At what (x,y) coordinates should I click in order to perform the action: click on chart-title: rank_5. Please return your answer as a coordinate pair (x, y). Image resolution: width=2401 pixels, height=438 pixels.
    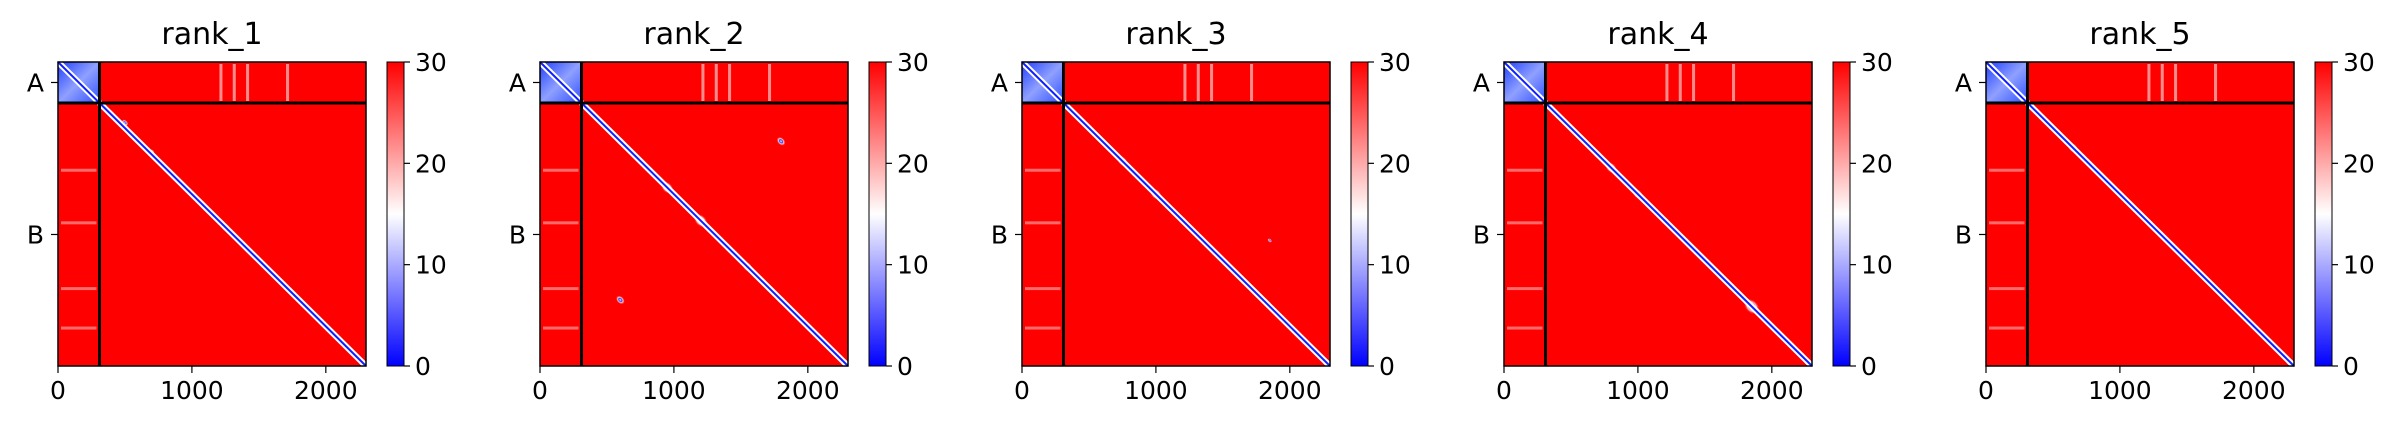
    Looking at the image, I should click on (2139, 34).